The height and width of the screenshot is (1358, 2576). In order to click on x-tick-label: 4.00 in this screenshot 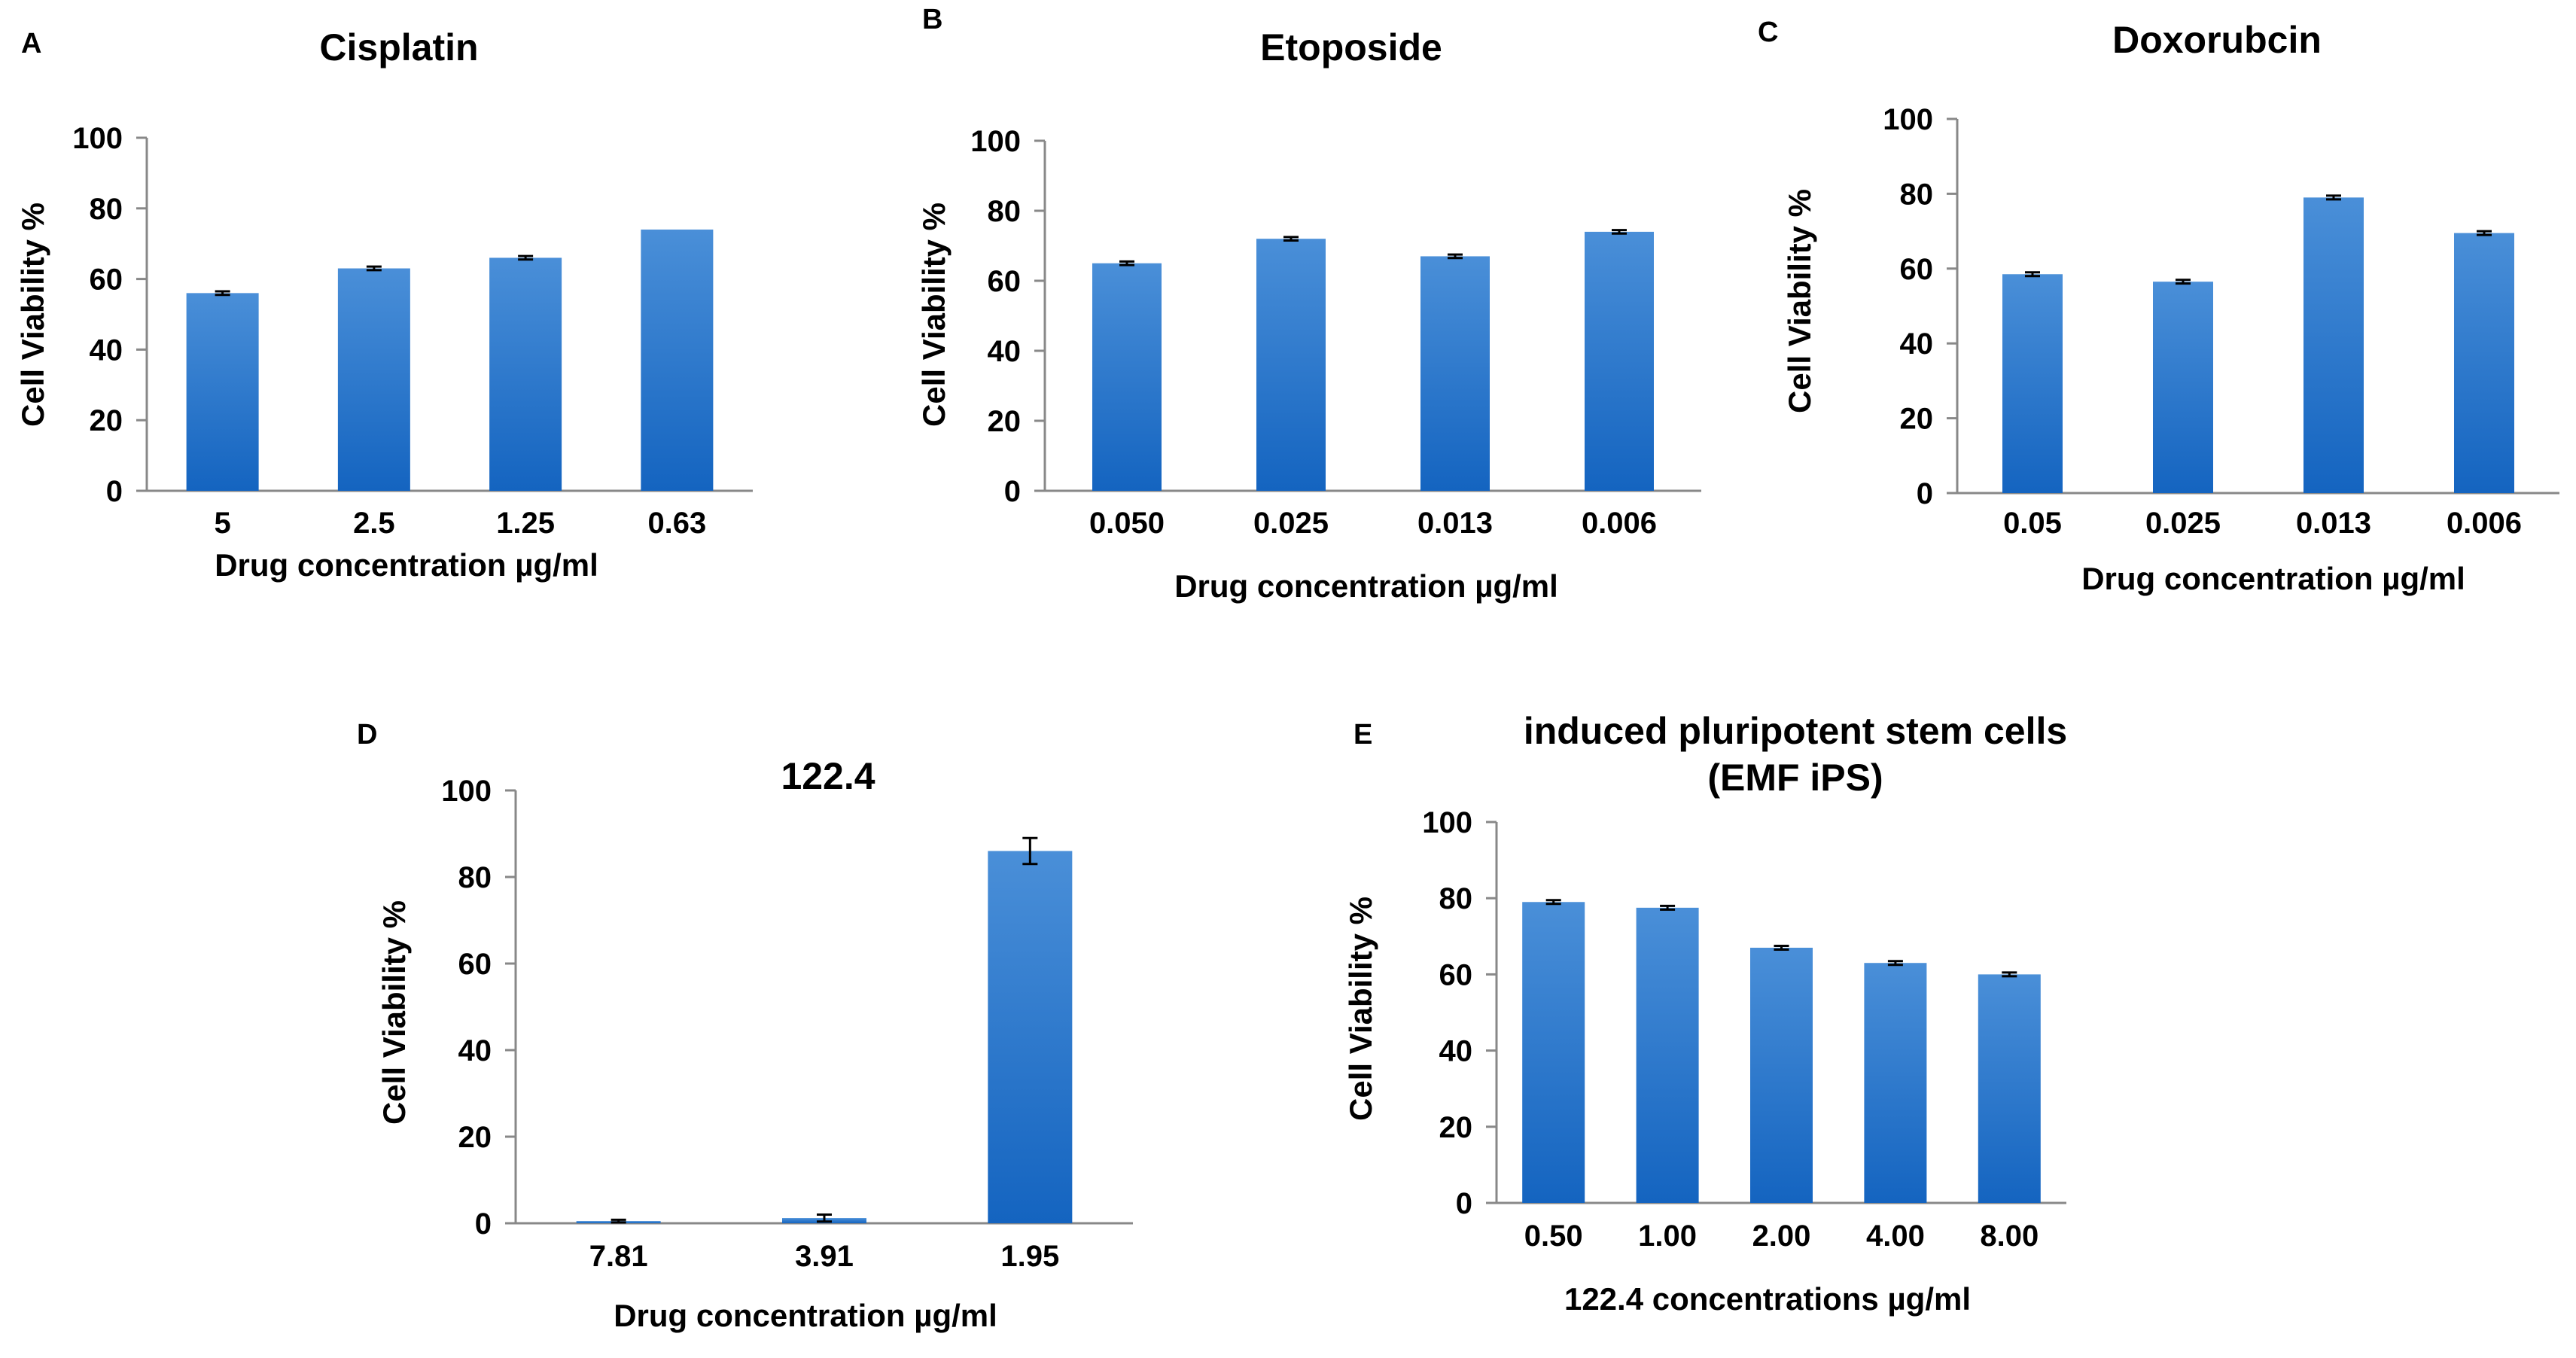, I will do `click(1896, 1236)`.